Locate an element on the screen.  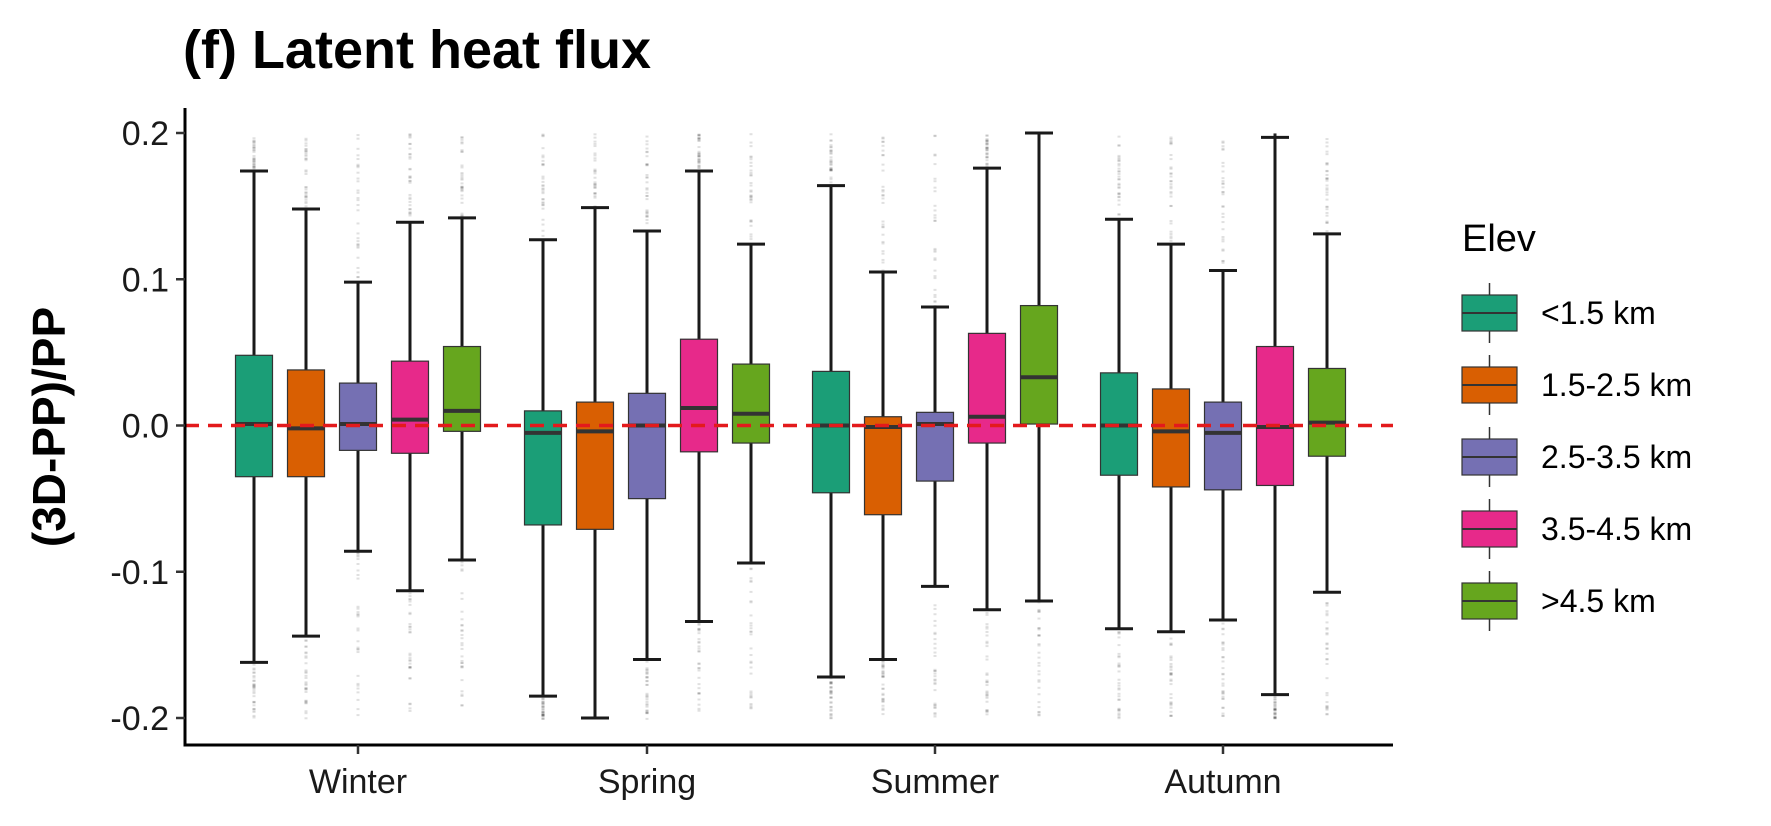
y-tick-label: 0.0 is located at coordinates (145, 427).